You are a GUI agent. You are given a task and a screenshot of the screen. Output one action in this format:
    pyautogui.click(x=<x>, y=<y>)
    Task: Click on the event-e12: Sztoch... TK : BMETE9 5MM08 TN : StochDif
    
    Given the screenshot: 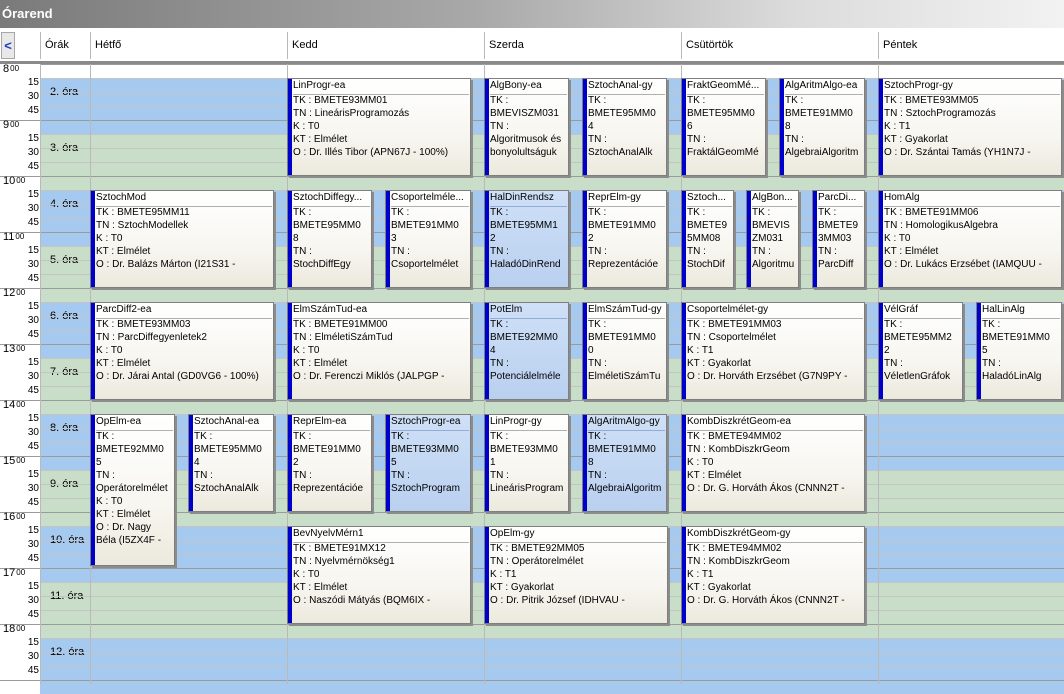 What is the action you would take?
    pyautogui.click(x=707, y=239)
    